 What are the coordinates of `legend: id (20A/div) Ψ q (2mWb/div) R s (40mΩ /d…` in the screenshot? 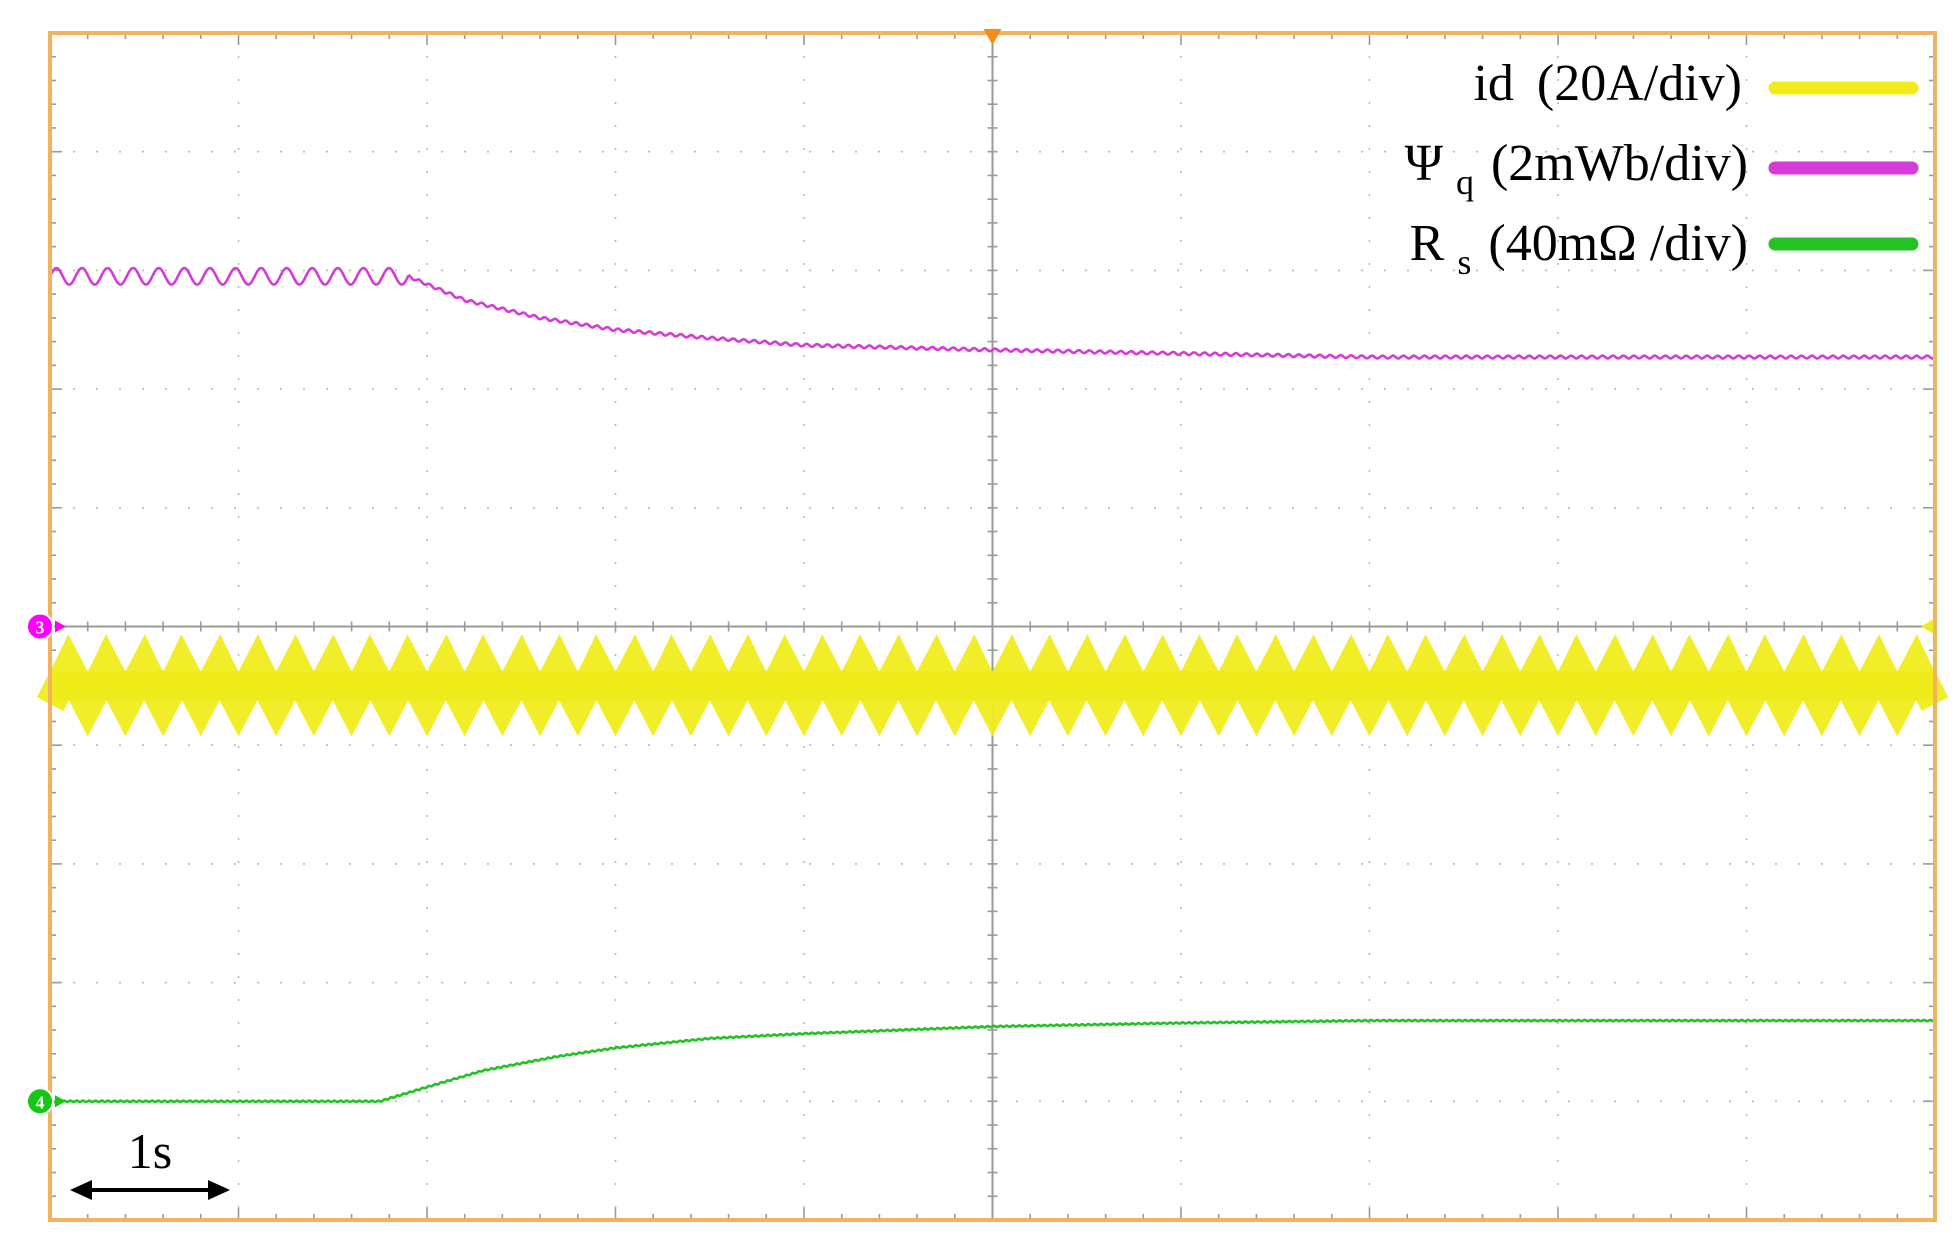 It's located at (1662, 170).